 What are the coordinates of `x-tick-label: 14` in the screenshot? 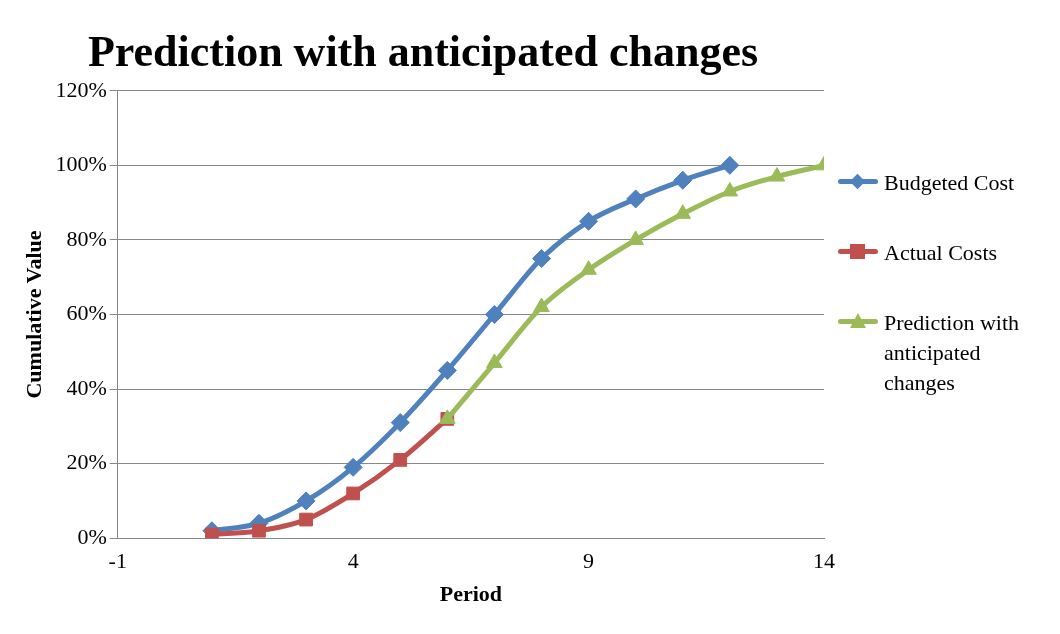 It's located at (824, 561).